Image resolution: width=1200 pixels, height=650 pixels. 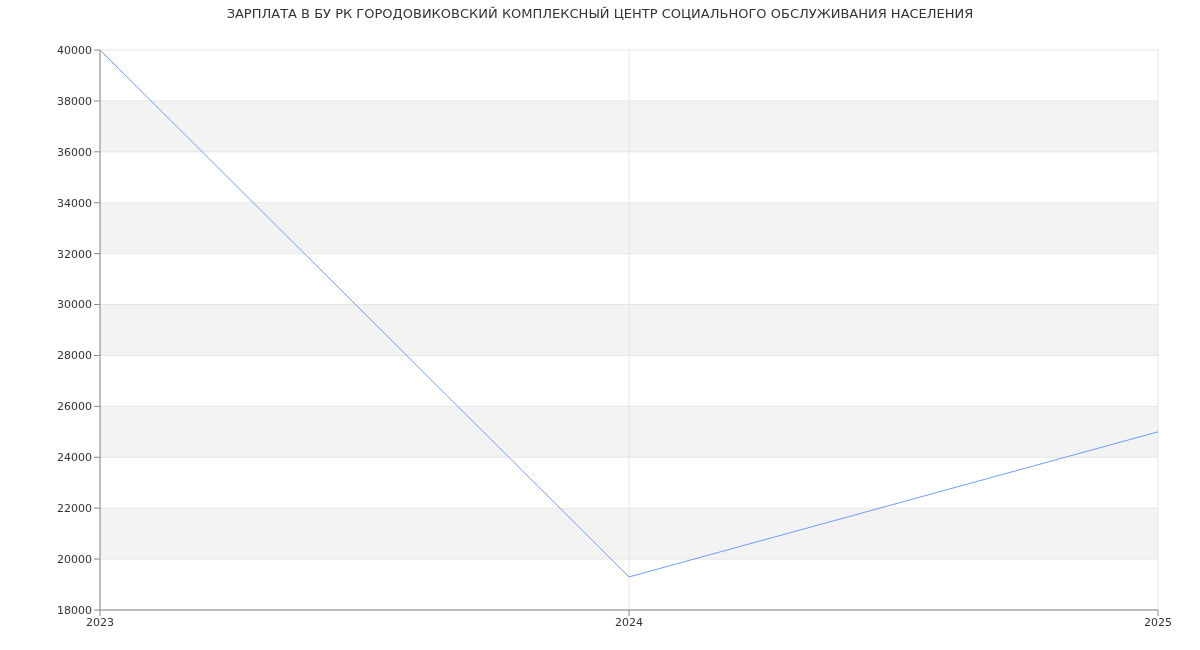 What do you see at coordinates (600, 14) in the screenshot?
I see `chart-title: ЗАРПЛАТА В БУ РК ГОРОДОВИКОВСКИЙ КОМПЛЕКСНЫЙ ЦЕНТР СОЦИАЛЬНОГО ОБСЛУЖИВАНИЯ НАСЕЛЕНИЯ` at bounding box center [600, 14].